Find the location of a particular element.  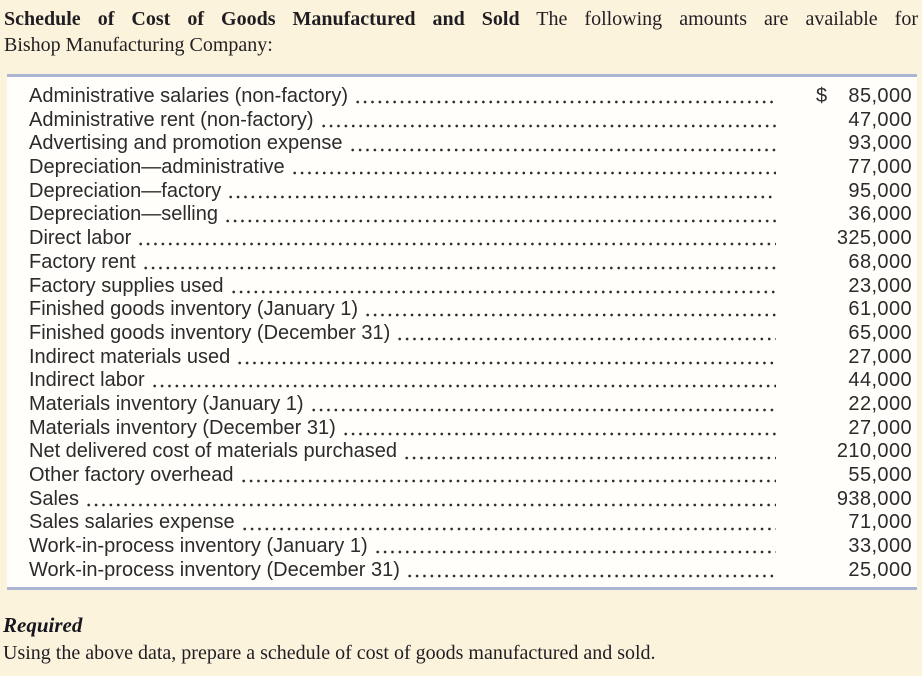

row-amount: 36,000 is located at coordinates (864, 215).